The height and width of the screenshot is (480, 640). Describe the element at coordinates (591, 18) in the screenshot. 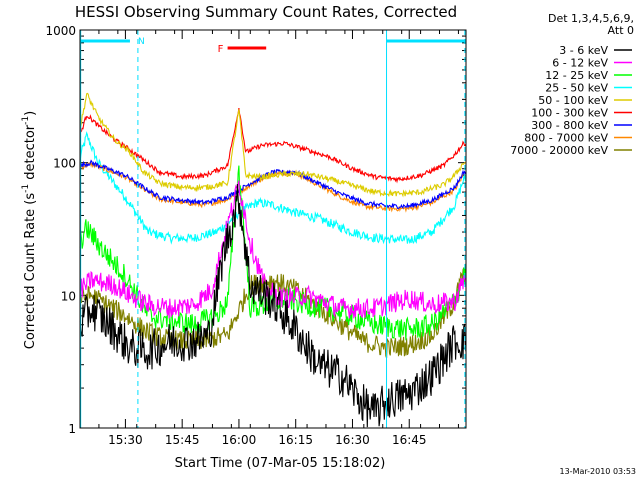

I see `legend-header-line1: Det 1,3,4,5,6,9,` at that location.